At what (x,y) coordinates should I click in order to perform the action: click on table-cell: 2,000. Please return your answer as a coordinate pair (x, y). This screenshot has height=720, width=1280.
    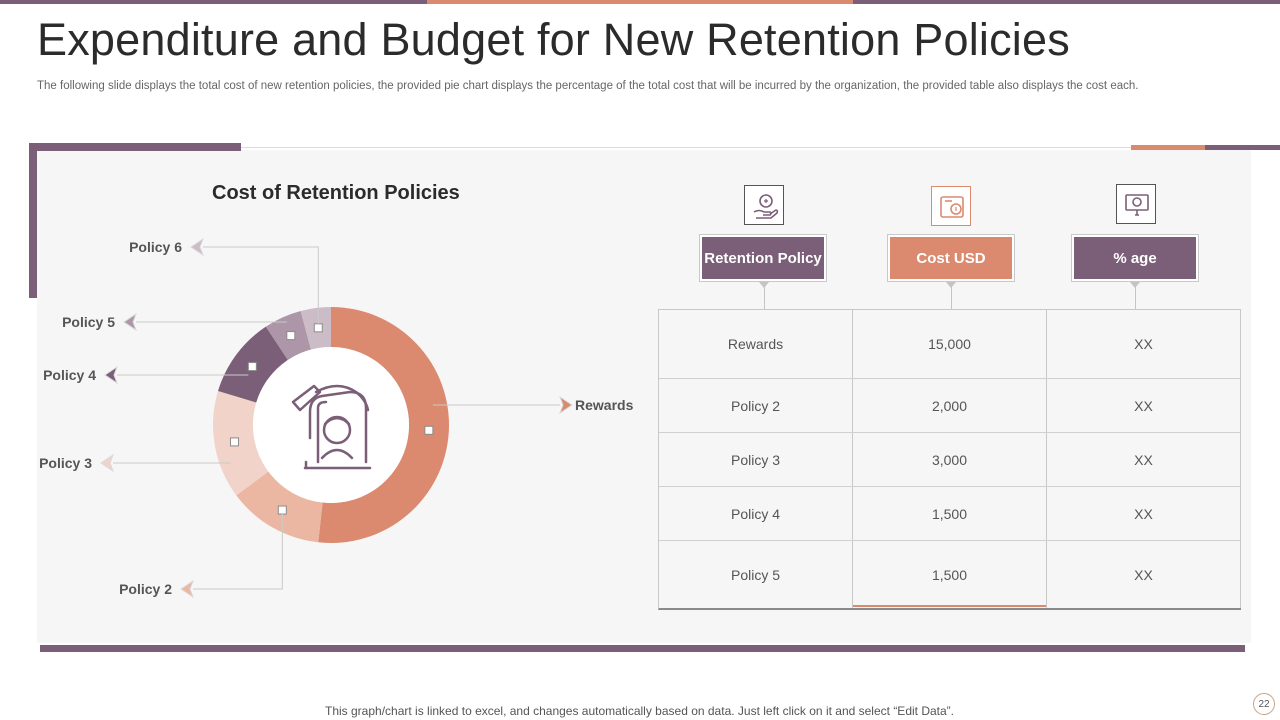
    Looking at the image, I should click on (950, 405).